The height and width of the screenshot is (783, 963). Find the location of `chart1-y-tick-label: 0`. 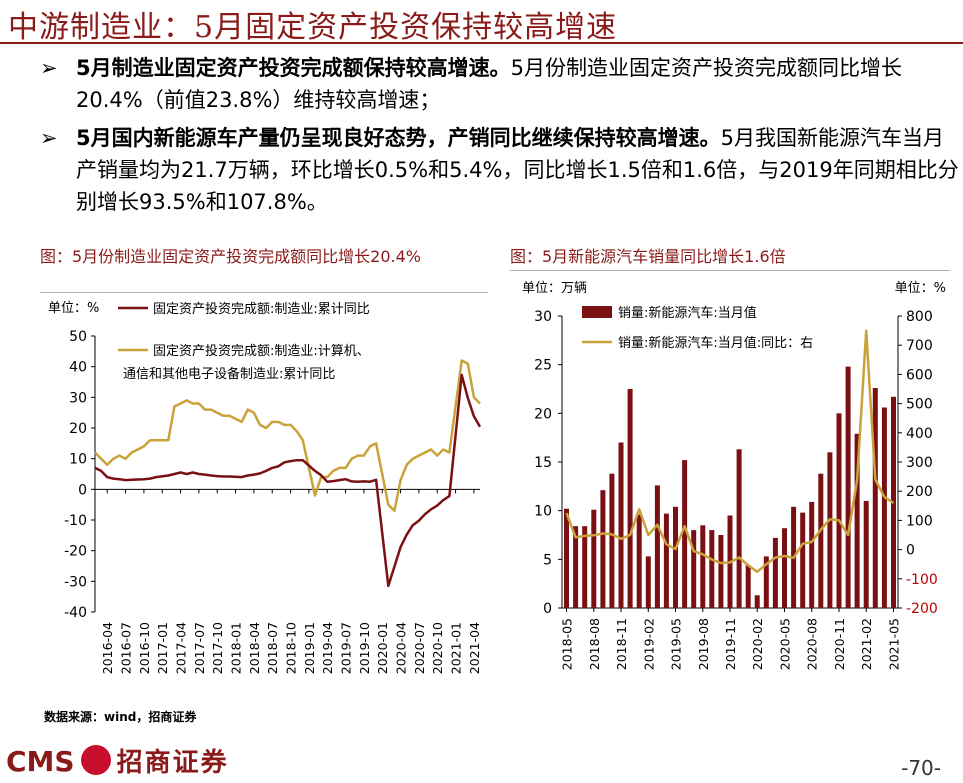

chart1-y-tick-label: 0 is located at coordinates (82, 490).